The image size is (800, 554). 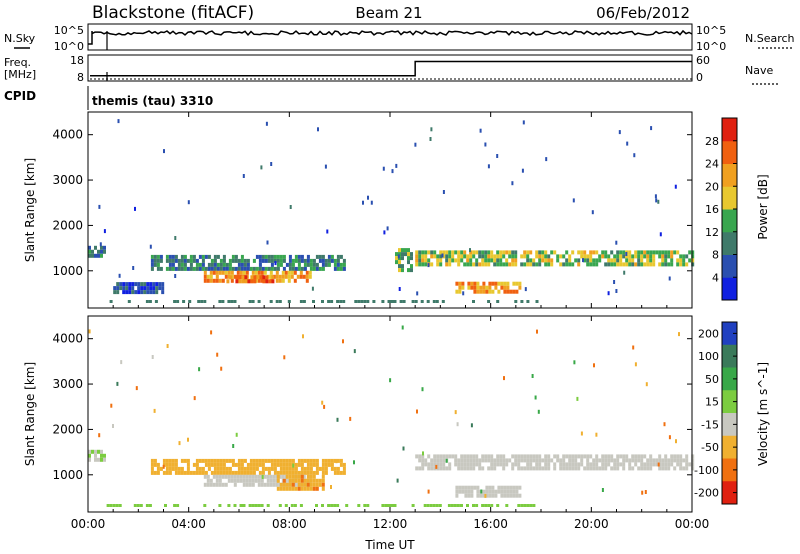 What do you see at coordinates (706, 470) in the screenshot?
I see `colorbar-tick-label: -100` at bounding box center [706, 470].